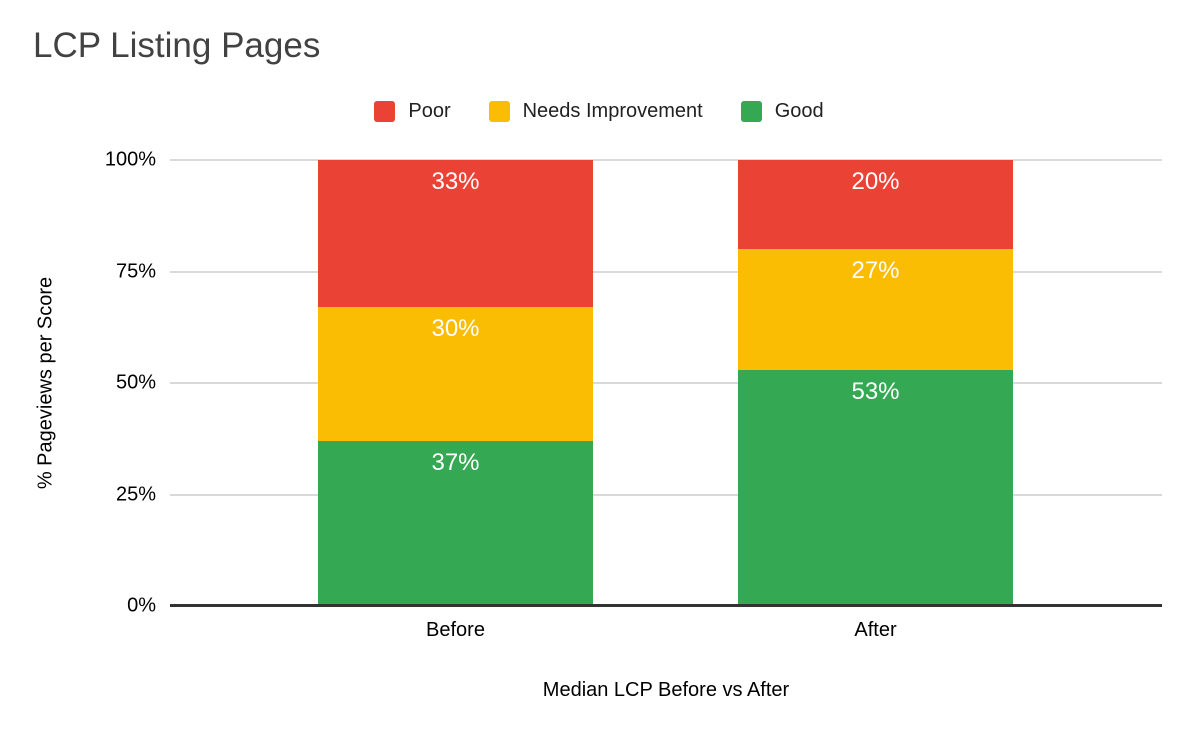 The width and height of the screenshot is (1198, 740). Describe the element at coordinates (666, 690) in the screenshot. I see `x-axis-title: Median LCP Before vs After` at that location.